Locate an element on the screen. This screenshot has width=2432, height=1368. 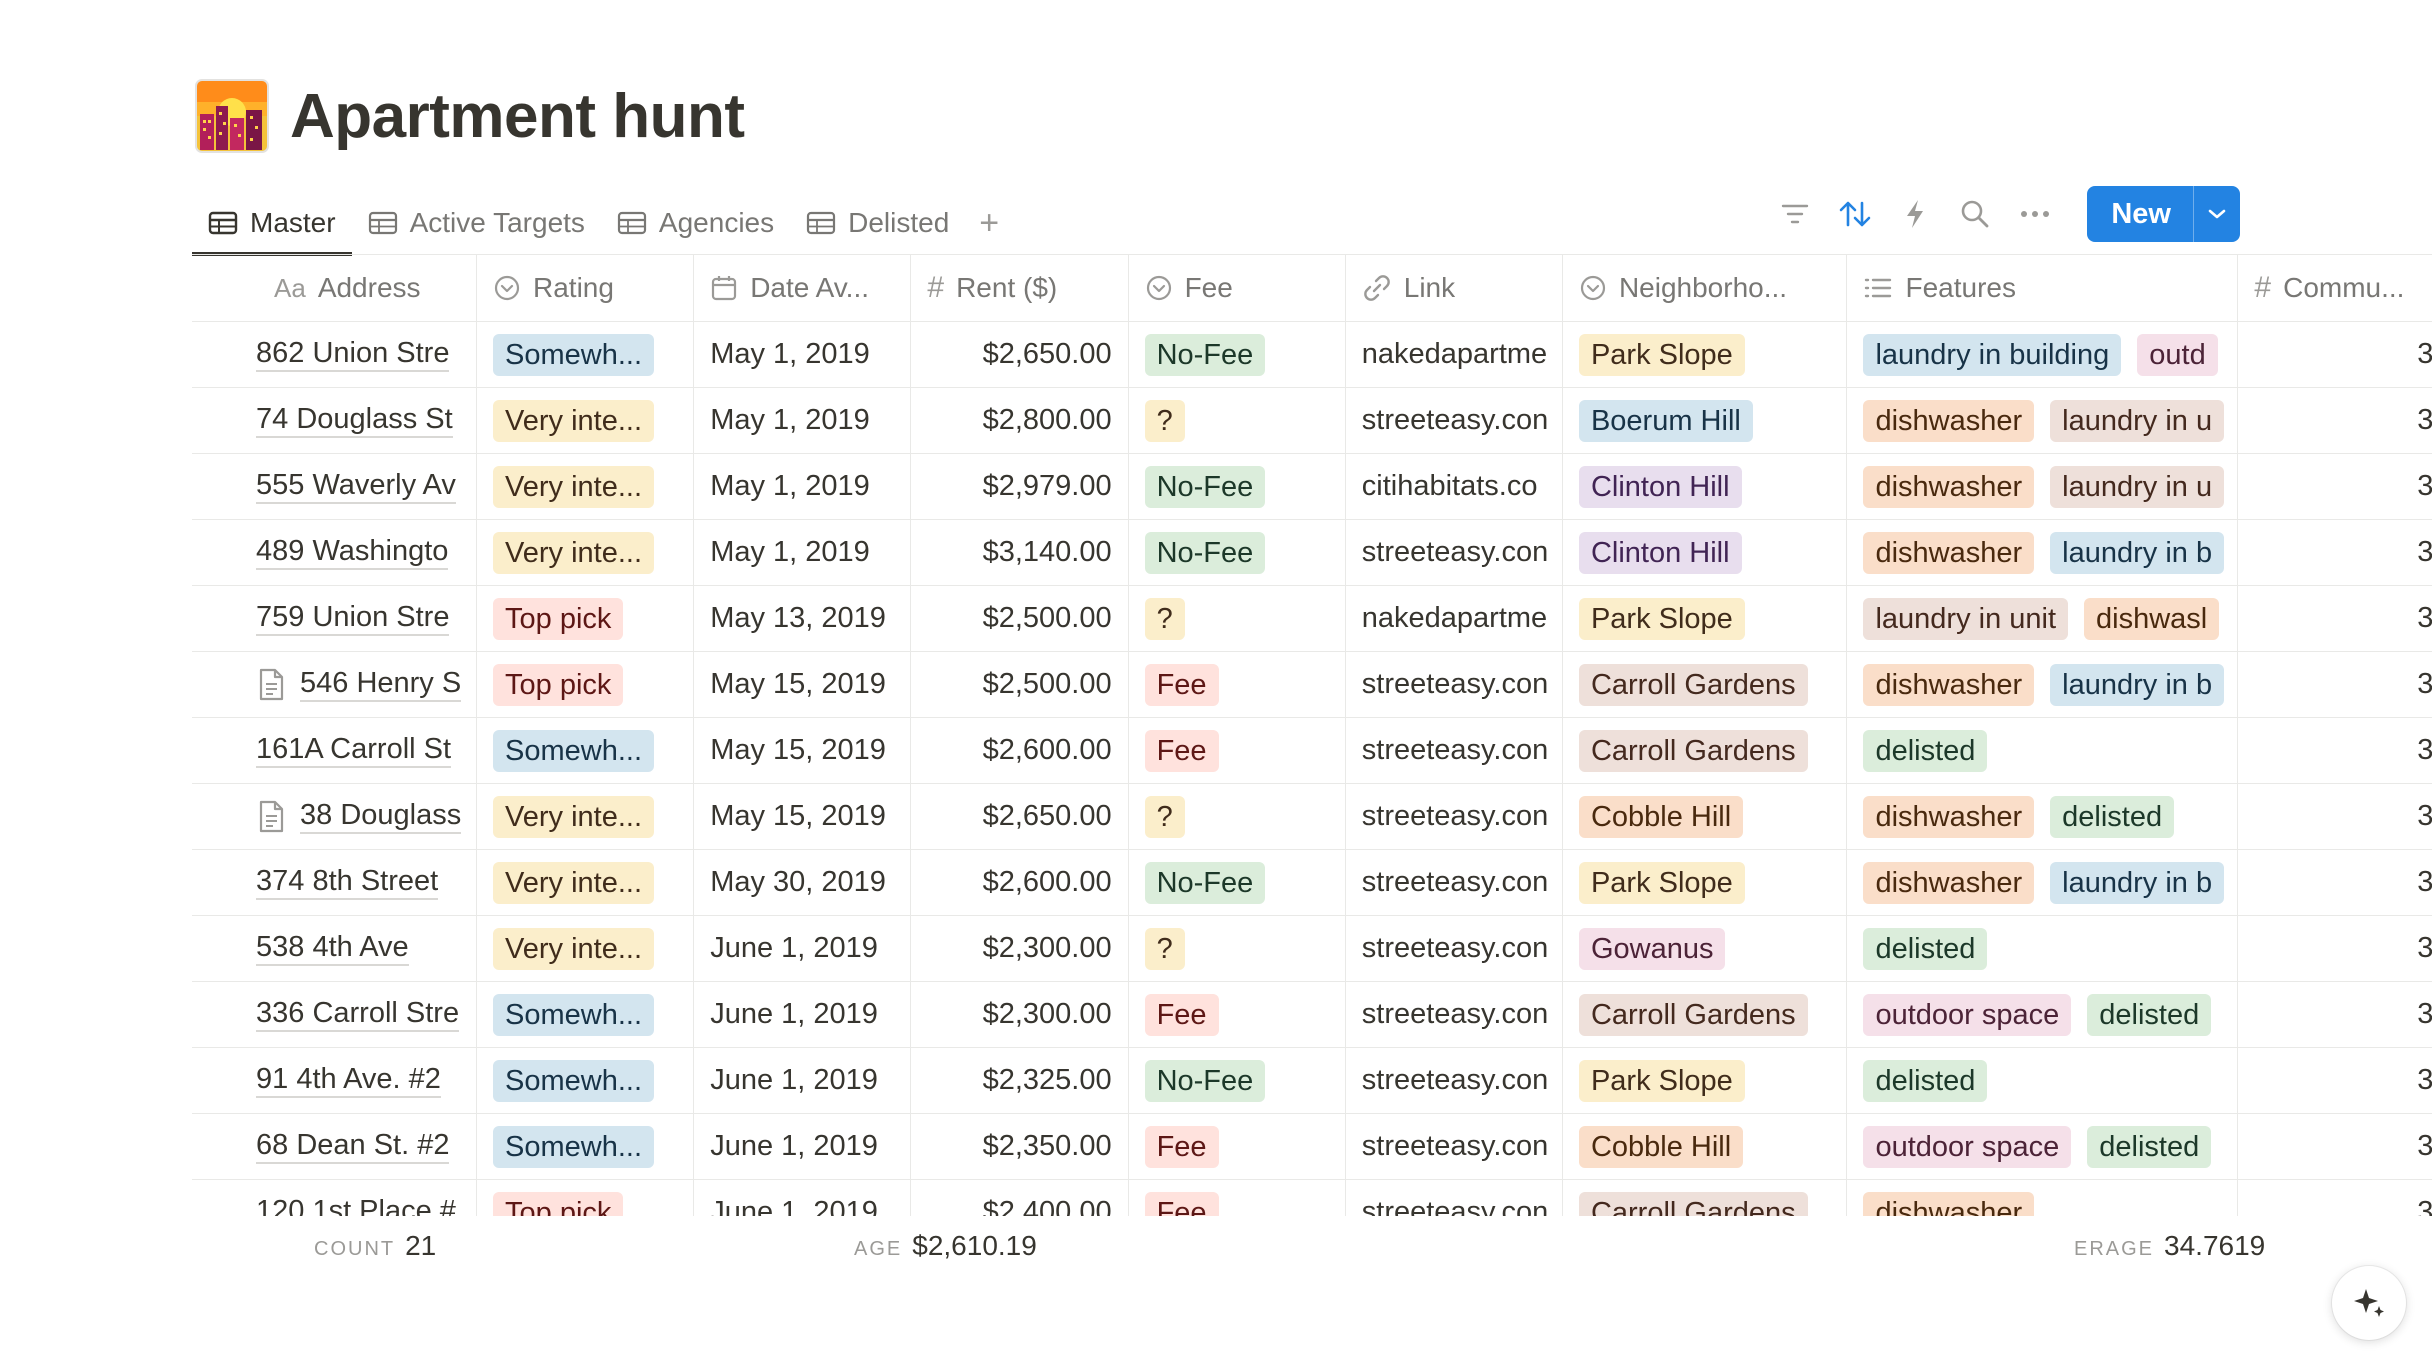
rent-cell: $2,325.00 is located at coordinates (1019, 1080).